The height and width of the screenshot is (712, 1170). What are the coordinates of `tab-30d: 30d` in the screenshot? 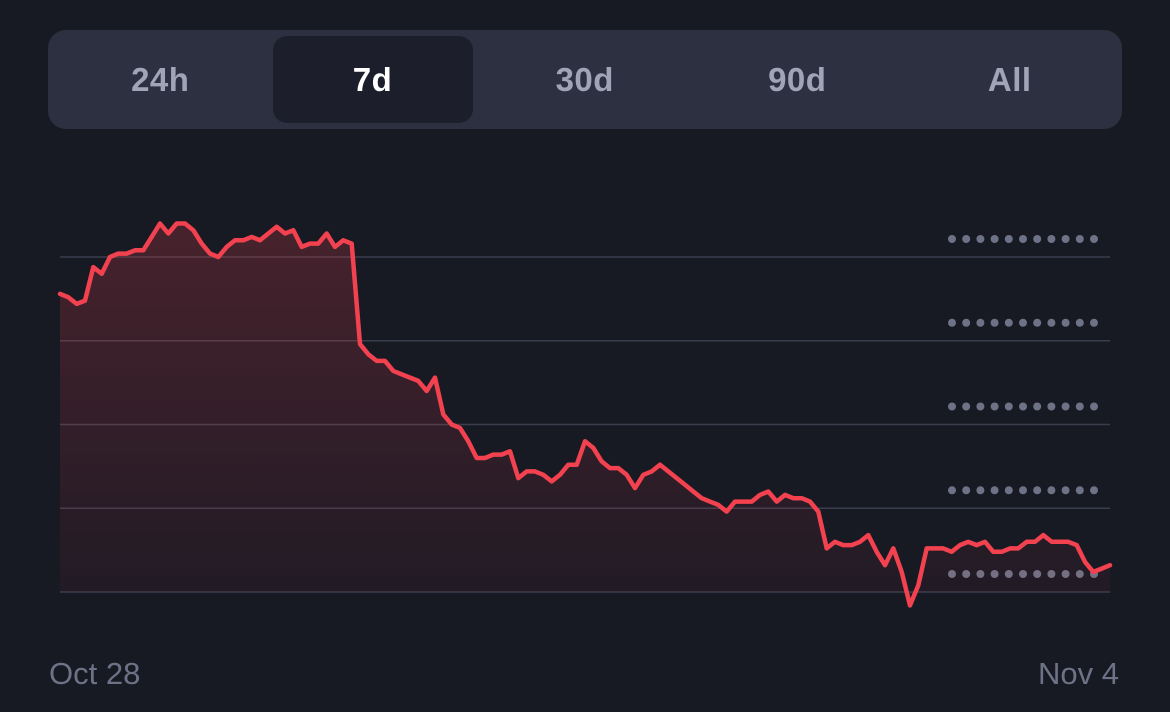 It's located at (584, 79).